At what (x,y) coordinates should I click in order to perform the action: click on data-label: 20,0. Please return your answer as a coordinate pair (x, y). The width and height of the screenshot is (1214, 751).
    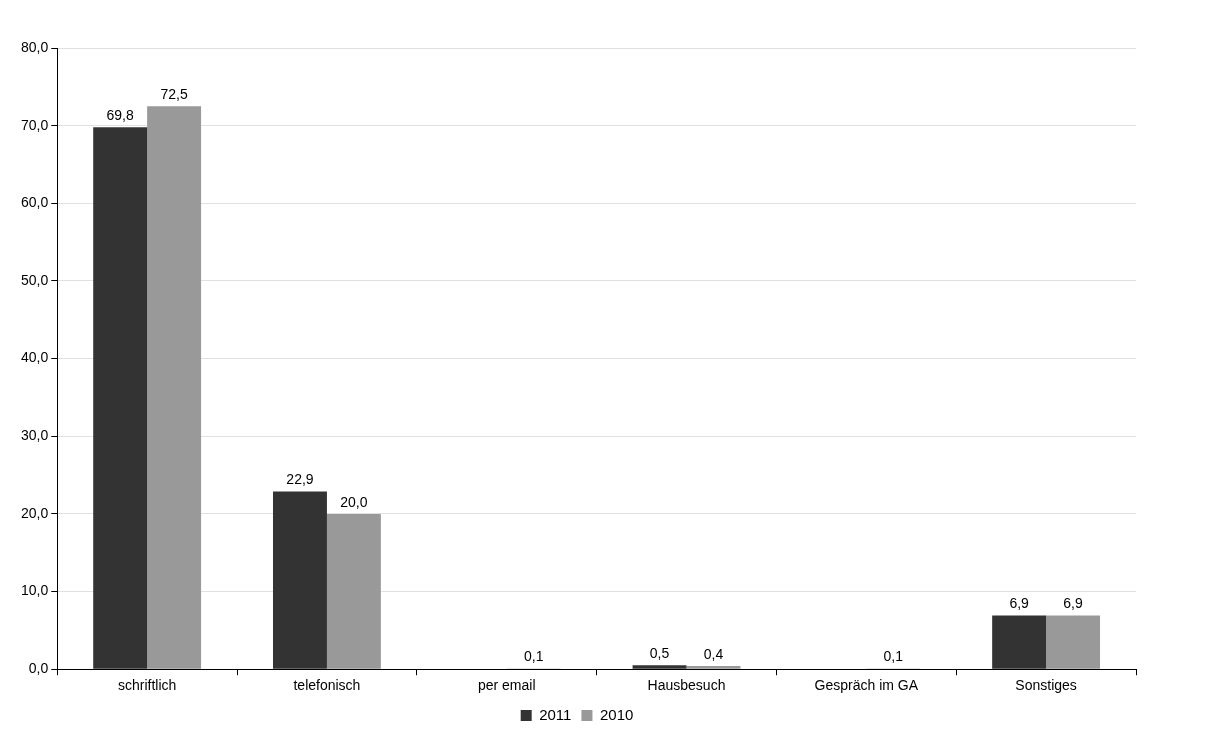
    Looking at the image, I should click on (354, 501).